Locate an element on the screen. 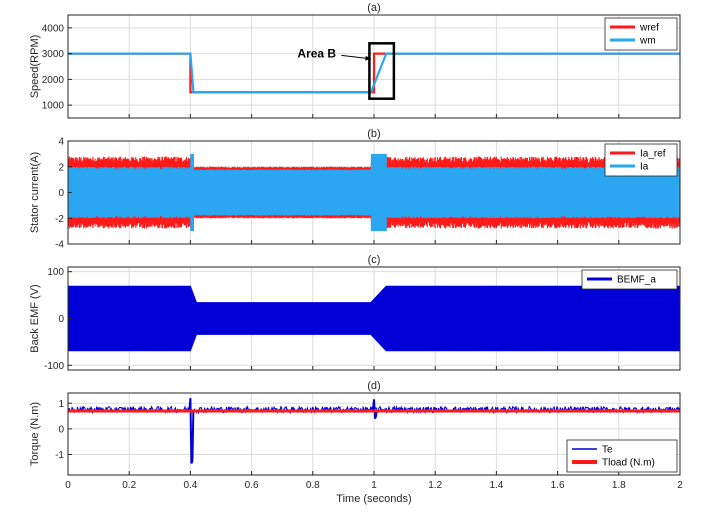 The width and height of the screenshot is (724, 518). x-tick-label: 0.2 is located at coordinates (129, 485).